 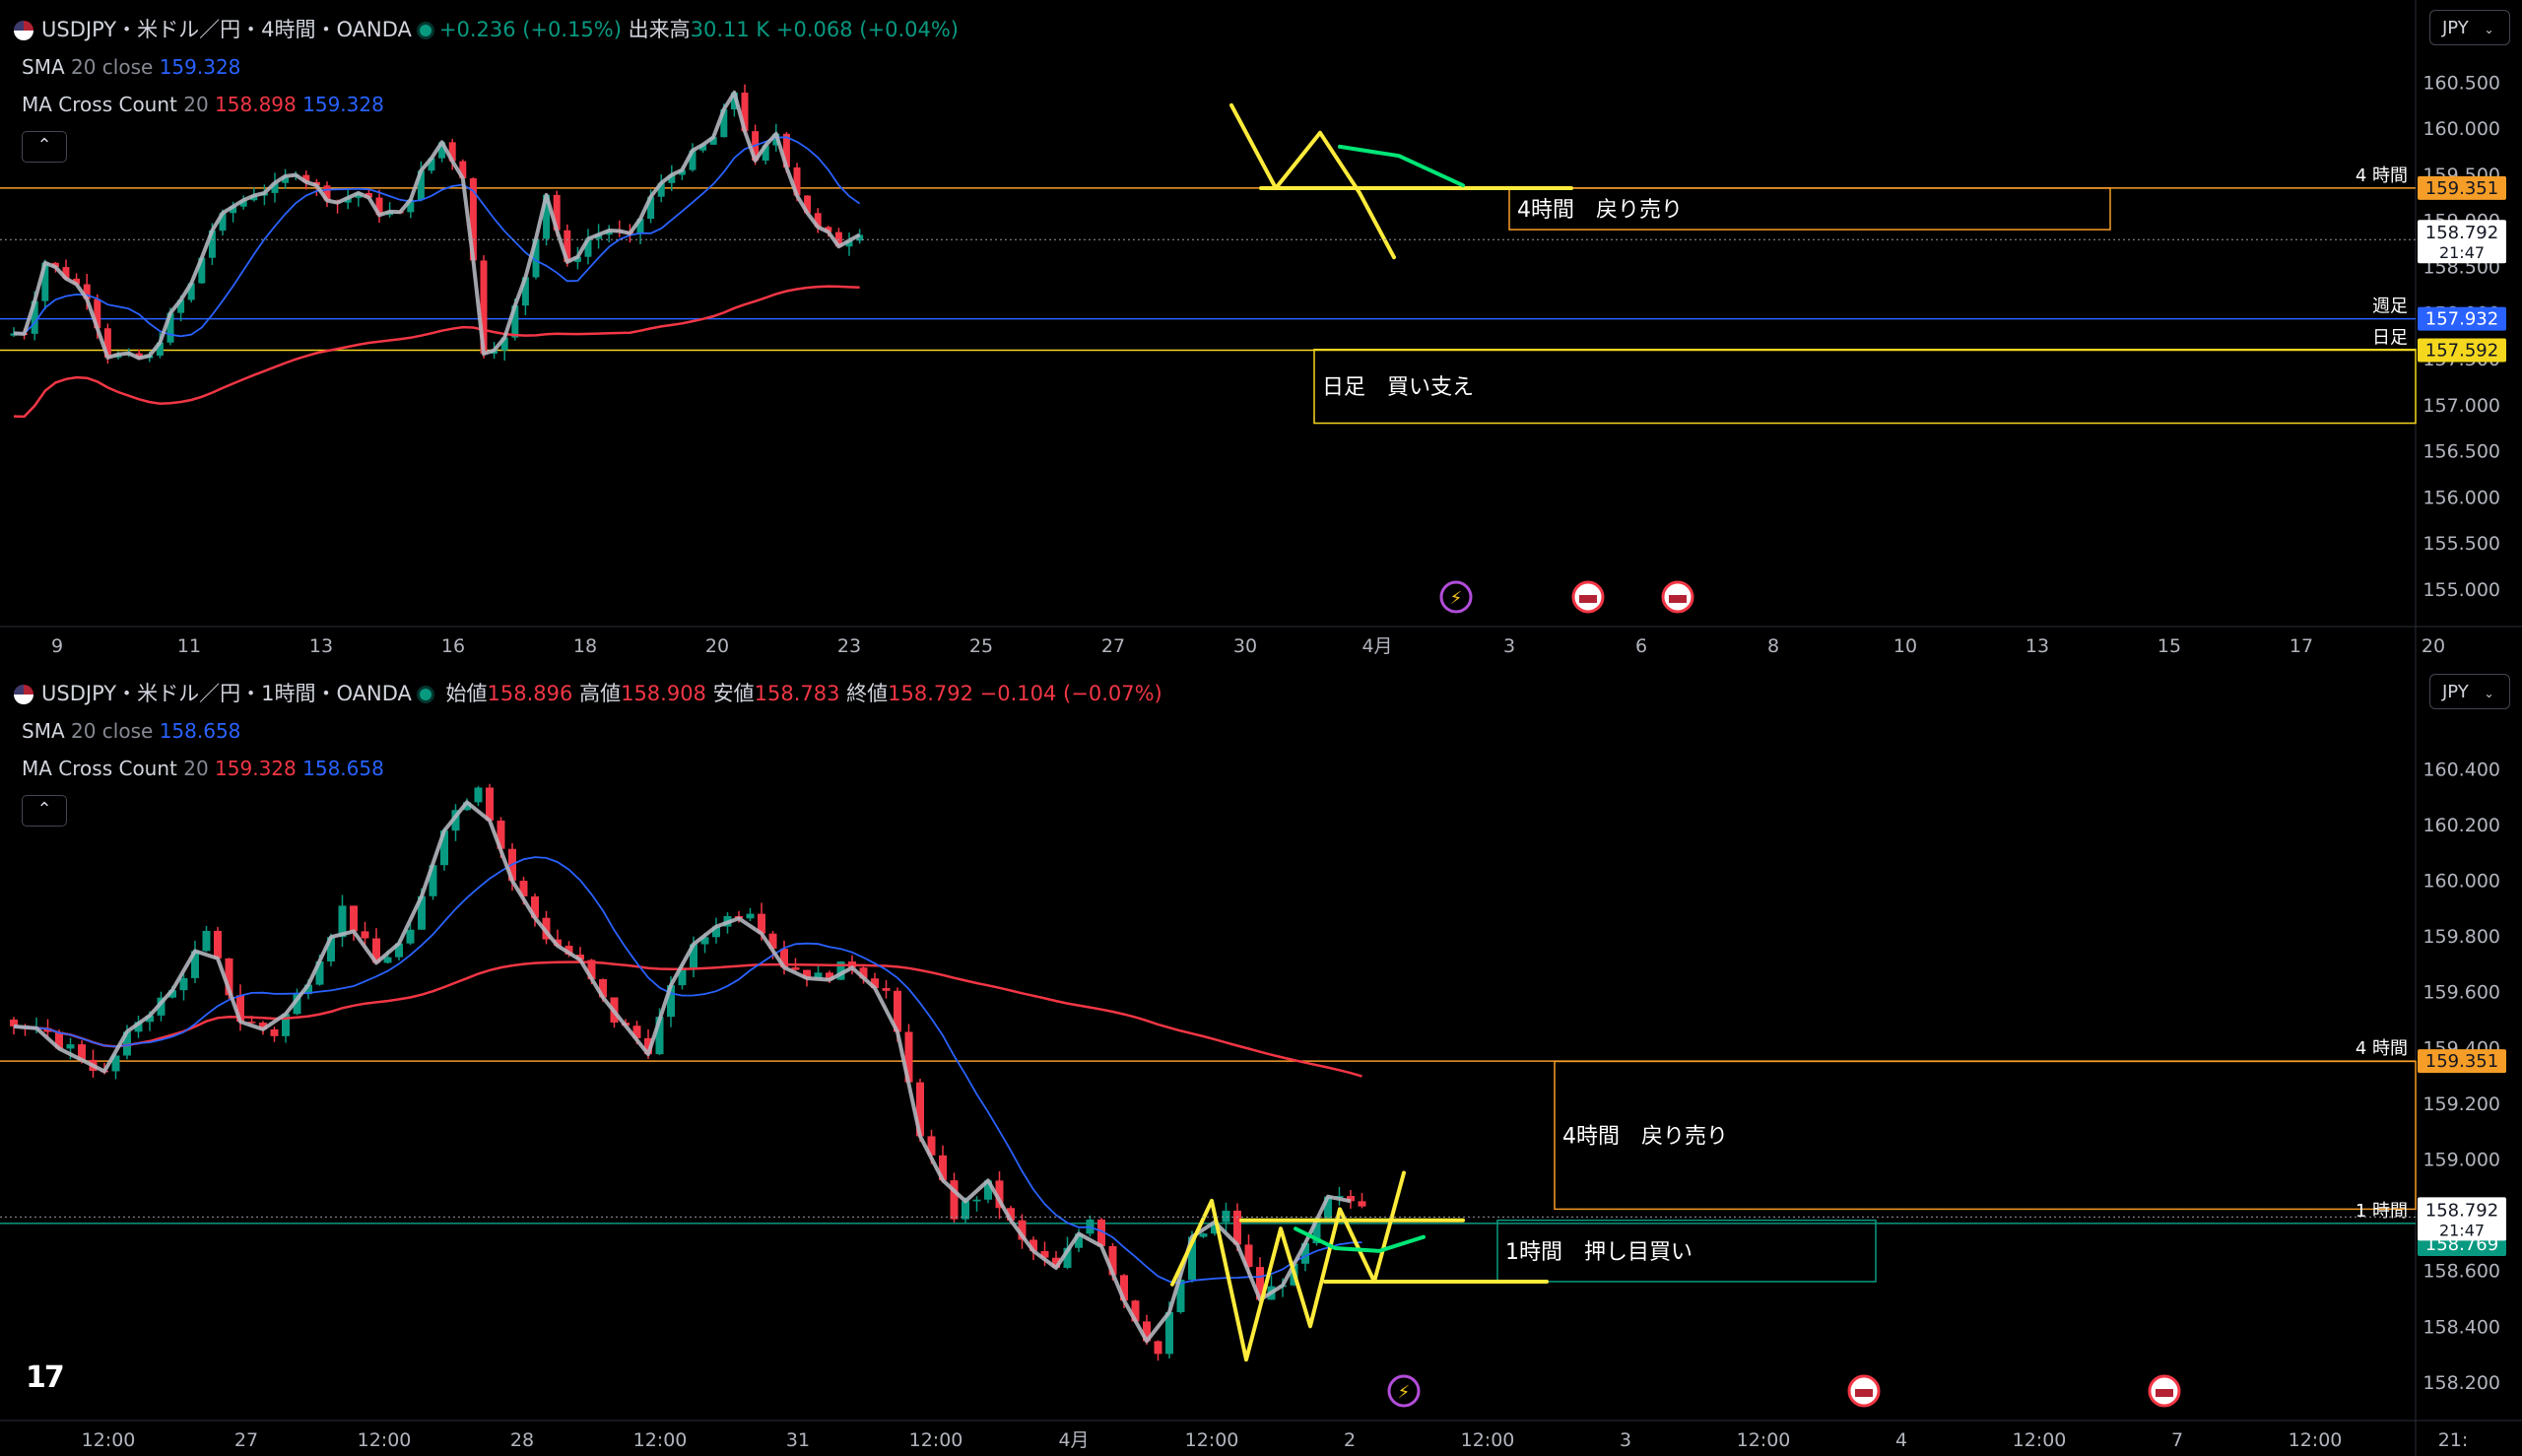 What do you see at coordinates (2469, 27) in the screenshot?
I see `currency-select: JPY ⌄` at bounding box center [2469, 27].